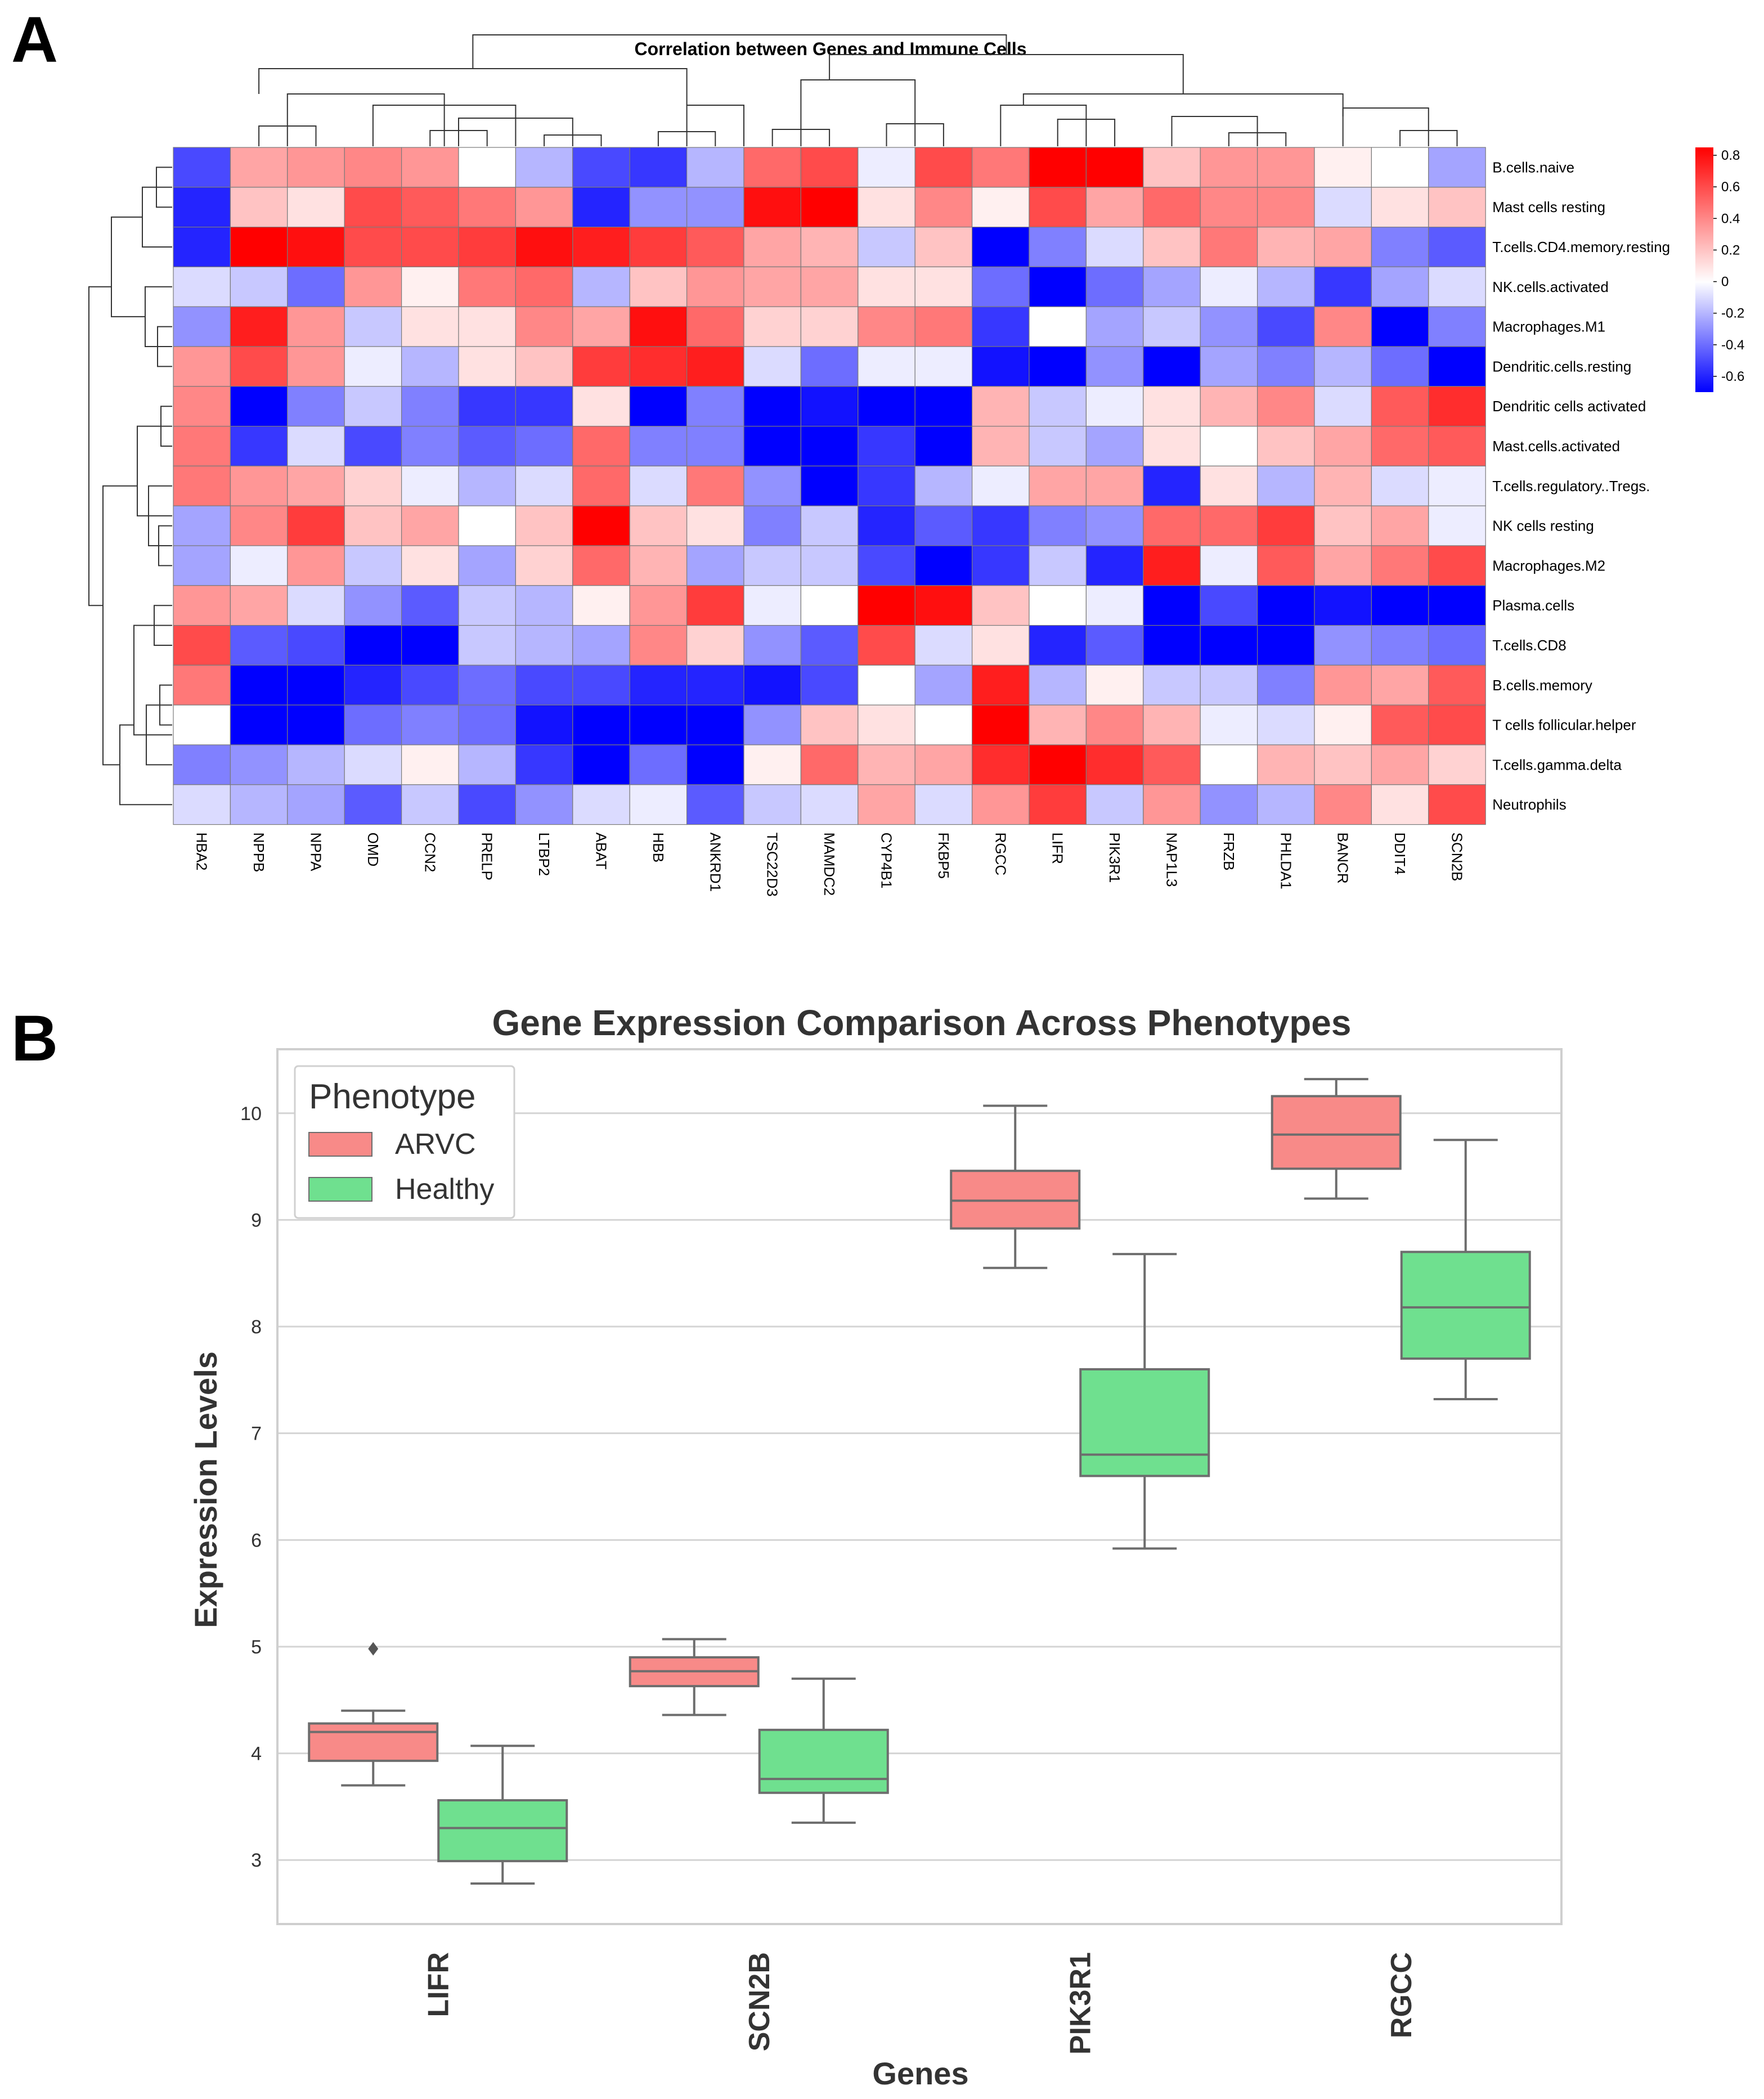 The height and width of the screenshot is (2099, 1764). What do you see at coordinates (1732, 345) in the screenshot?
I see `colorbar-tick-label: -0.4` at bounding box center [1732, 345].